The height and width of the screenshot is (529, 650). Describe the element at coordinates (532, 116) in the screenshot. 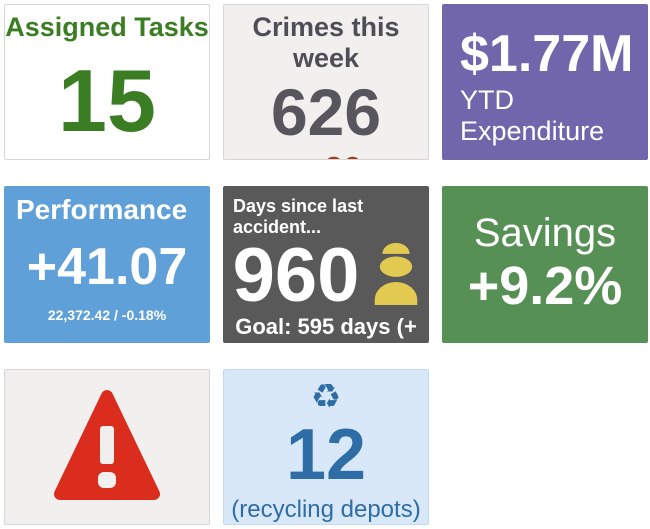

I see `expenditure-label: YTD Expenditure` at that location.